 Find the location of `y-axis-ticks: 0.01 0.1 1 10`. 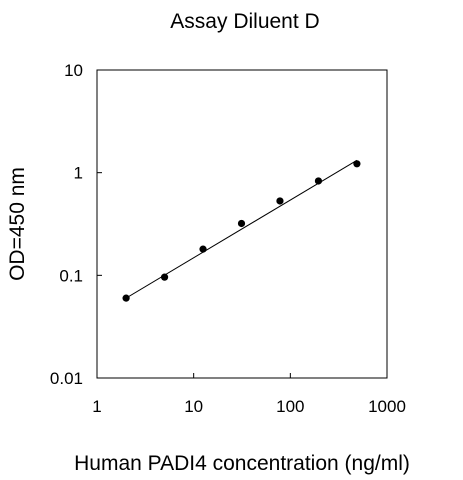

y-axis-ticks: 0.01 0.1 1 10 is located at coordinates (76, 224).